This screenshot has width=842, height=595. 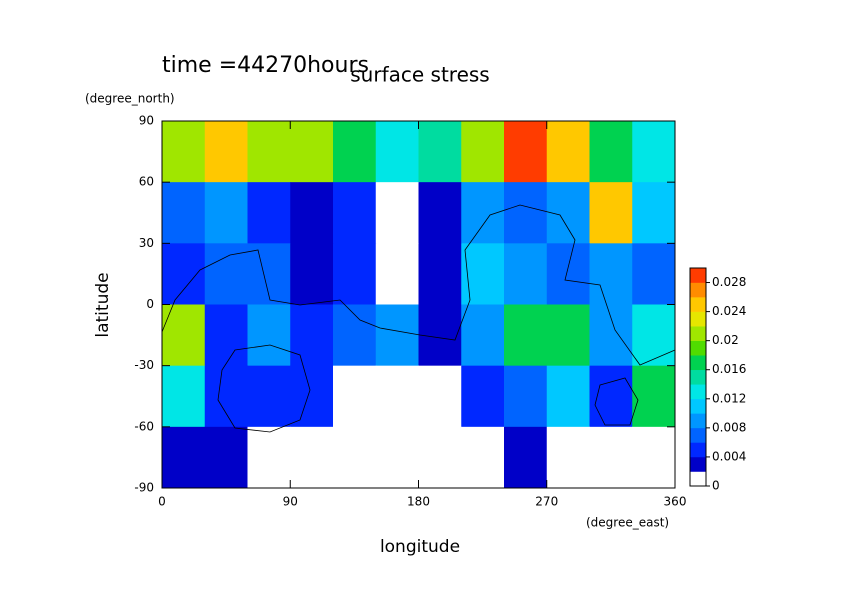 I want to click on colorbar-tick-label: 0.028, so click(x=729, y=282).